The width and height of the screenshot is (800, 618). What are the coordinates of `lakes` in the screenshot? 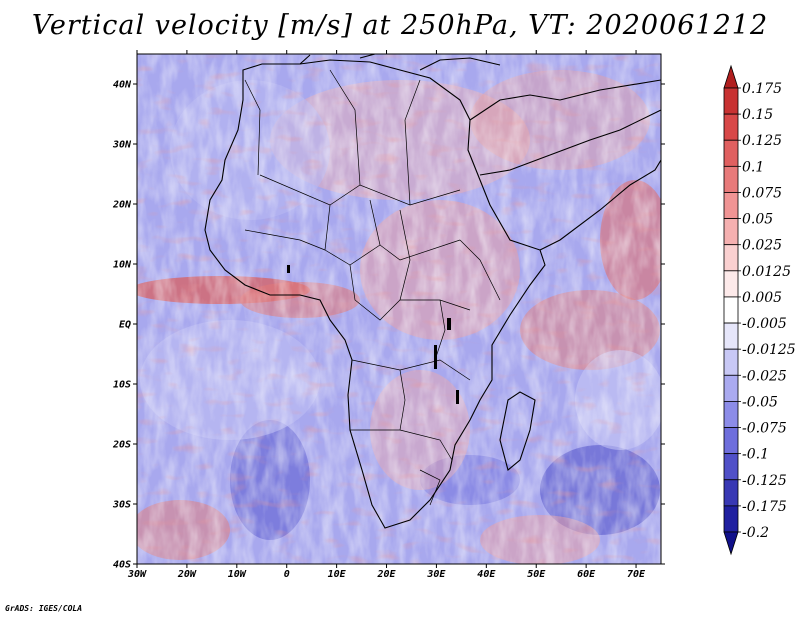 It's located at (373, 334).